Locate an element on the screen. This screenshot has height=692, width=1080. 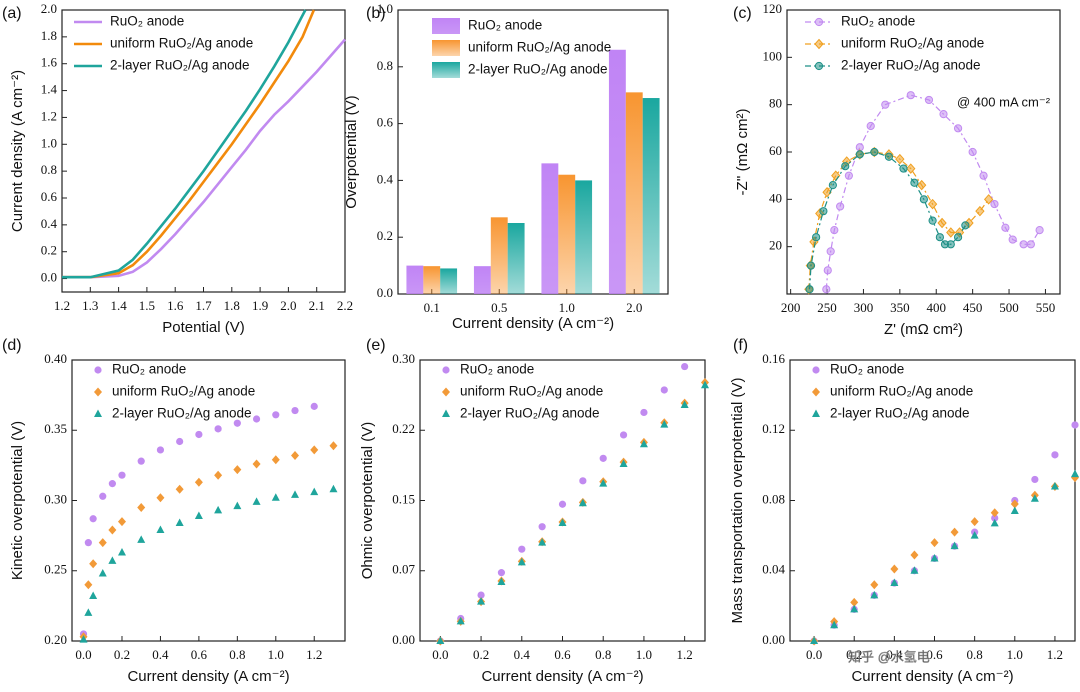
panel-label: (f) is located at coordinates (740, 345).